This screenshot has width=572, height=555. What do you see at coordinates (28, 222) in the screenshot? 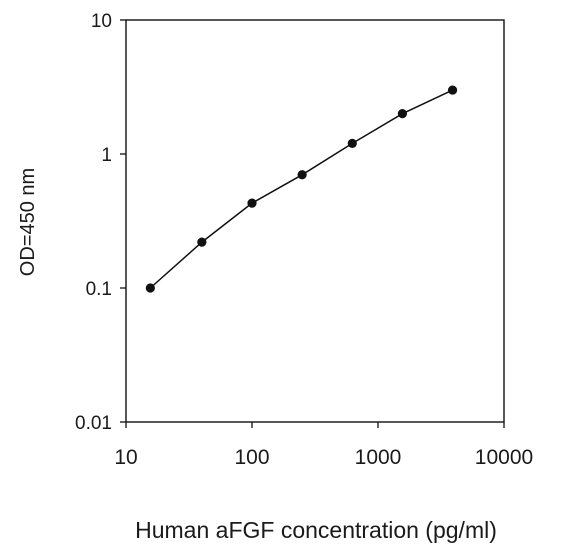
I see `y-axis-label: OD=450 nm` at bounding box center [28, 222].